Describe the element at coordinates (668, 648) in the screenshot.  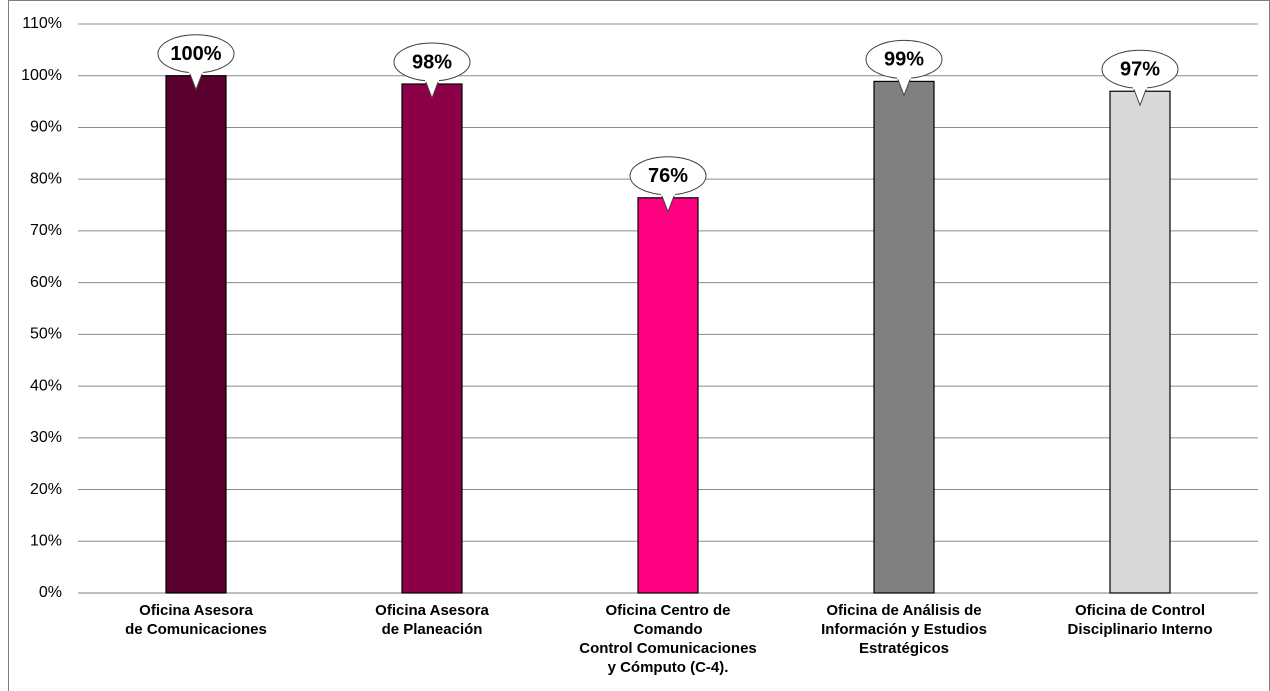
I see `x-tick-label: Control Comunicaciones` at that location.